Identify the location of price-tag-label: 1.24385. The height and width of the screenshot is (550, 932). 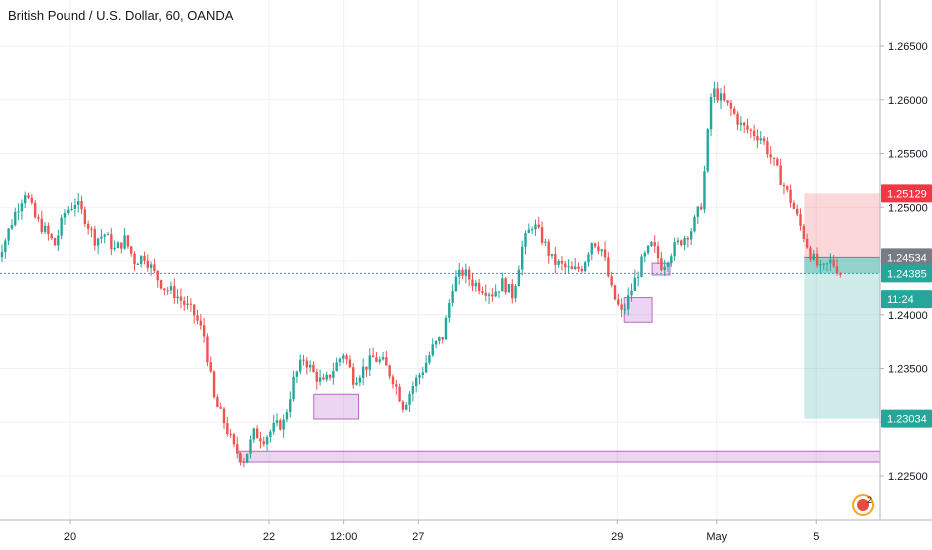
(907, 274).